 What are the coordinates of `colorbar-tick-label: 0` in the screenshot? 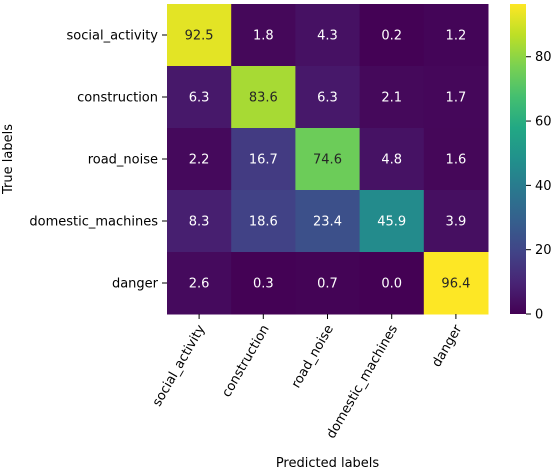 It's located at (539, 315).